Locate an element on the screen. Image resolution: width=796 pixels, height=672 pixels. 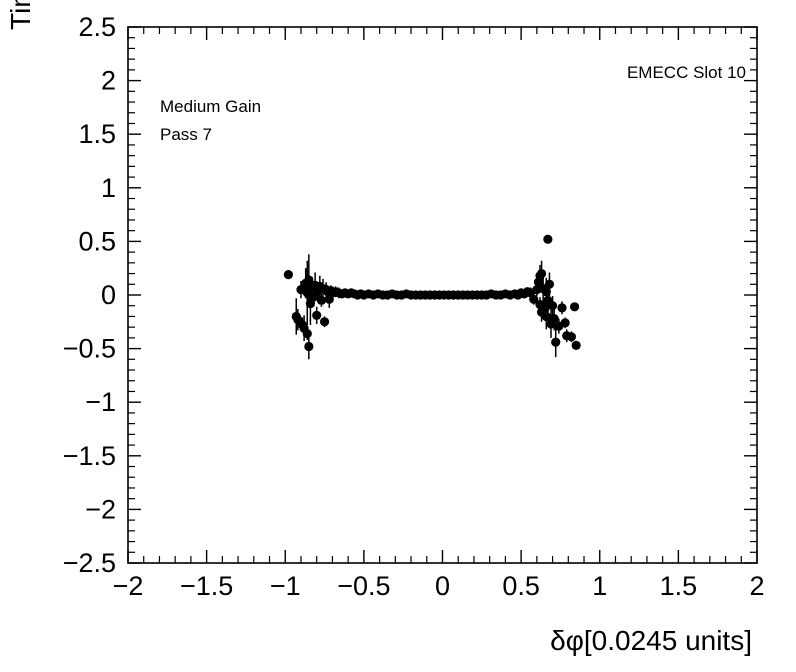
x-tick-labels: −2 −1.5 −1 −0.5 0 0.5 1 1.5 2 is located at coordinates (439, 586).